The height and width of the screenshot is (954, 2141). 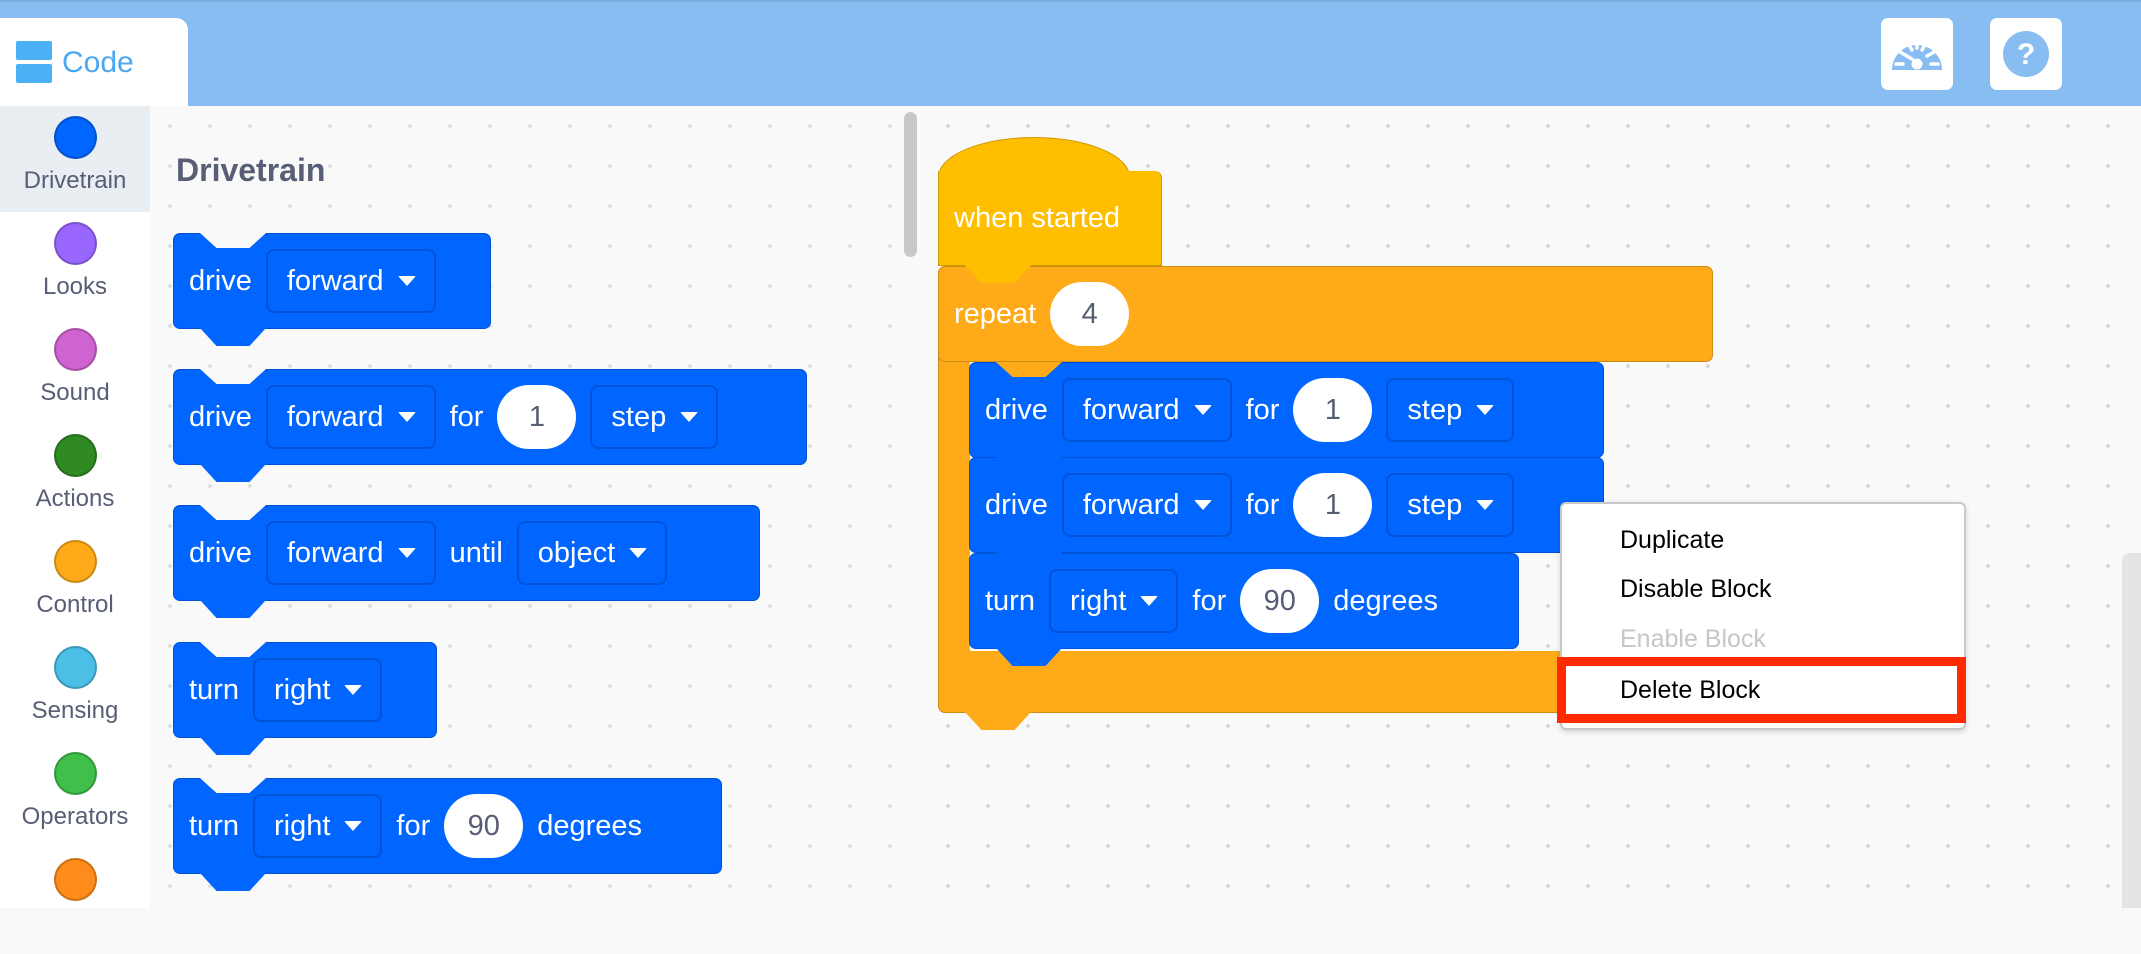 What do you see at coordinates (1696, 589) in the screenshot?
I see `menu-item-disable-block: Disable Block` at bounding box center [1696, 589].